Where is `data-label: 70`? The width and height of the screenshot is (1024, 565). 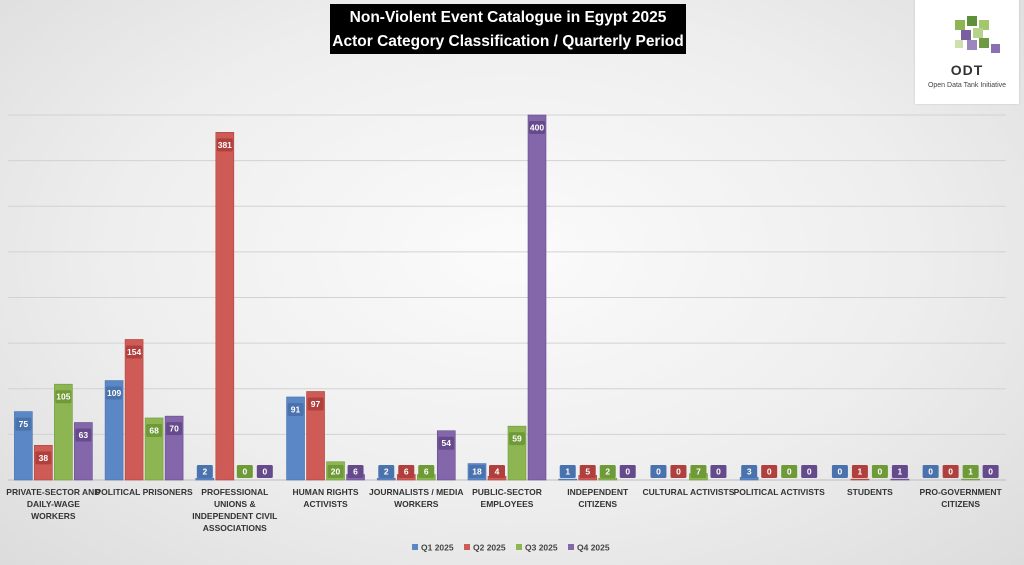 data-label: 70 is located at coordinates (174, 429).